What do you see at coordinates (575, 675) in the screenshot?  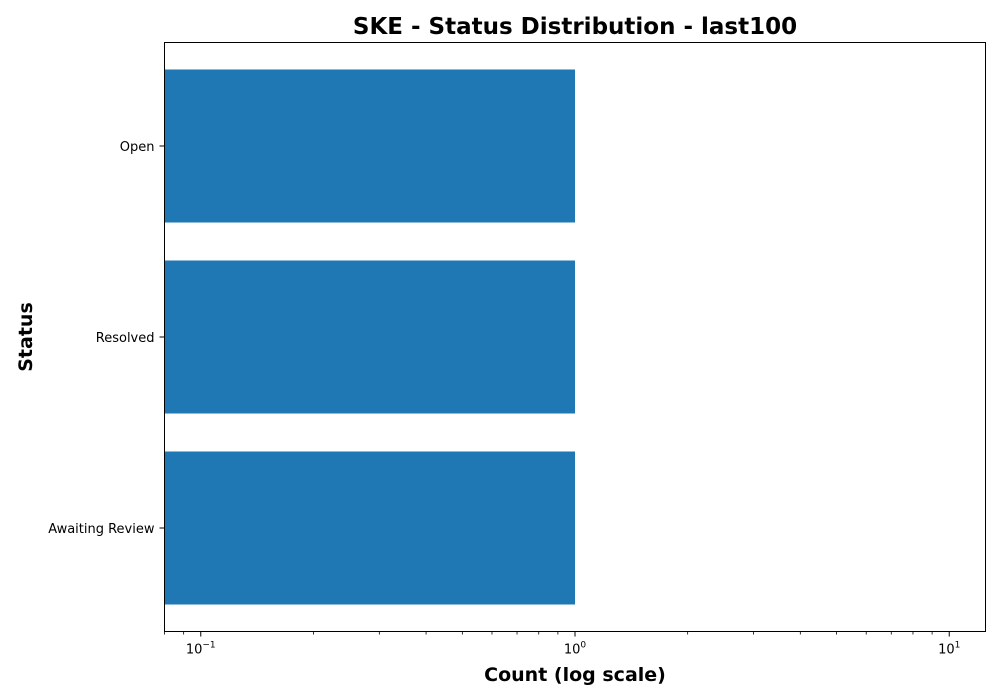 I see `x-axis-label: Count (log scale)` at bounding box center [575, 675].